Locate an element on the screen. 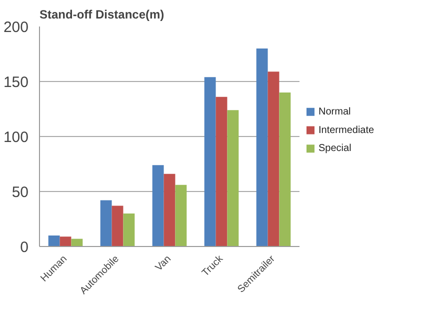 This screenshot has height=332, width=430. x-tick-label: Van is located at coordinates (164, 264).